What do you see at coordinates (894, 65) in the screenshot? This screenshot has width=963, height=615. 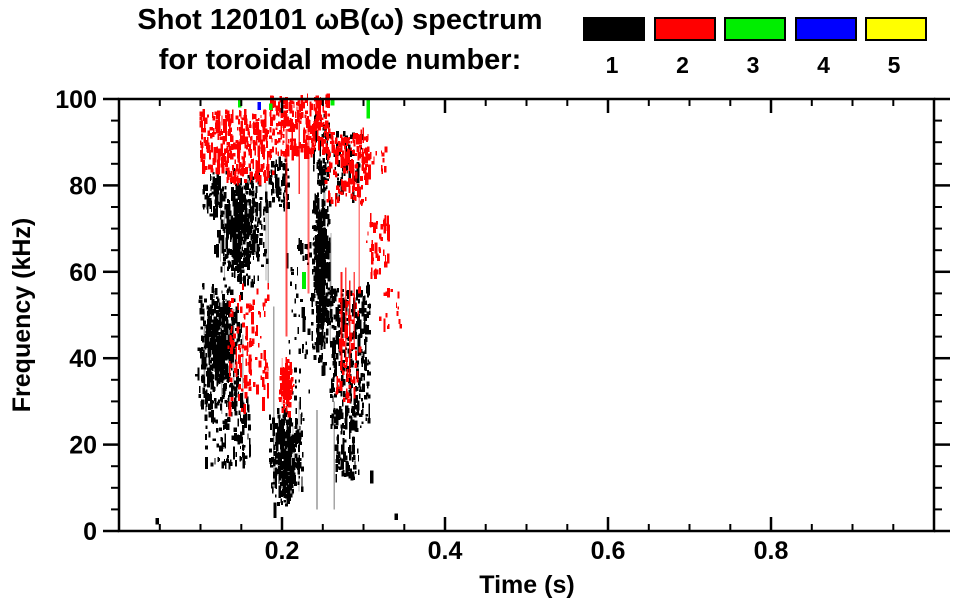 I see `legend-label-n5: 5` at bounding box center [894, 65].